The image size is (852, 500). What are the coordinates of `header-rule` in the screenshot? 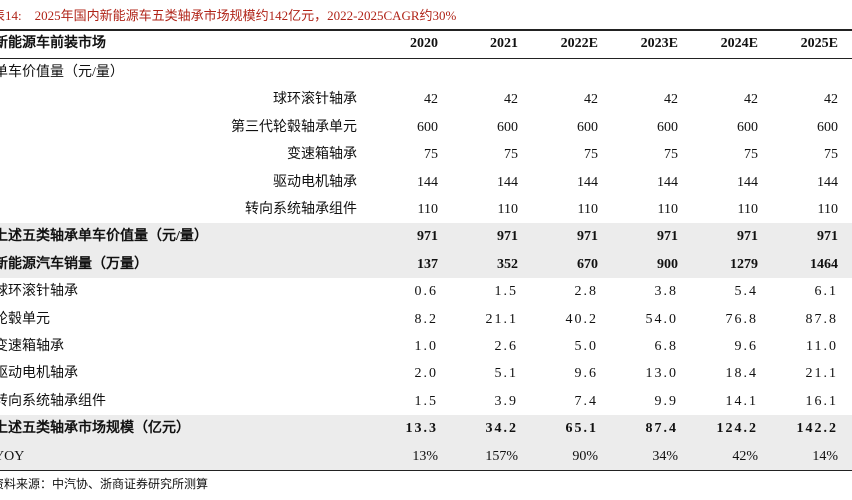 It's located at (426, 58).